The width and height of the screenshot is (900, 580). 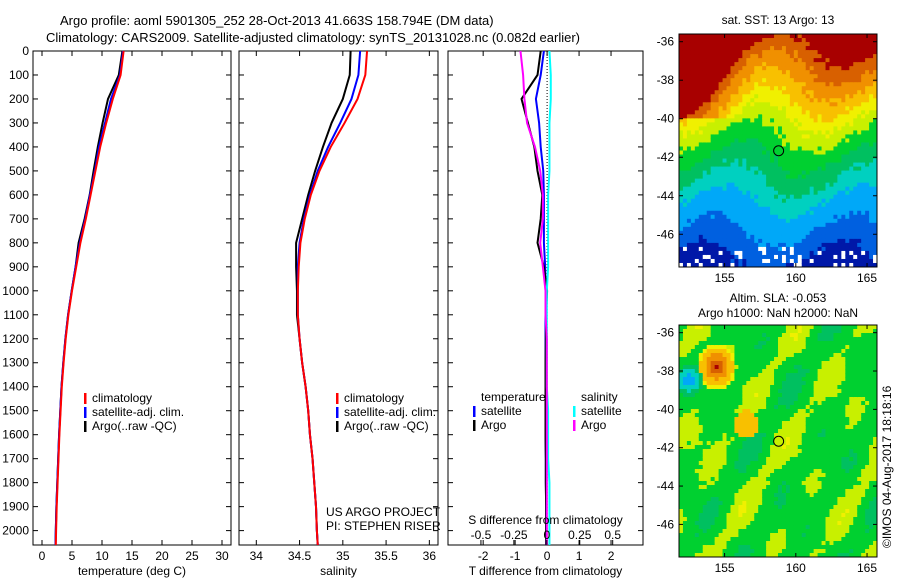 What do you see at coordinates (545, 520) in the screenshot?
I see `x2-axis-label: S difference from climatology` at bounding box center [545, 520].